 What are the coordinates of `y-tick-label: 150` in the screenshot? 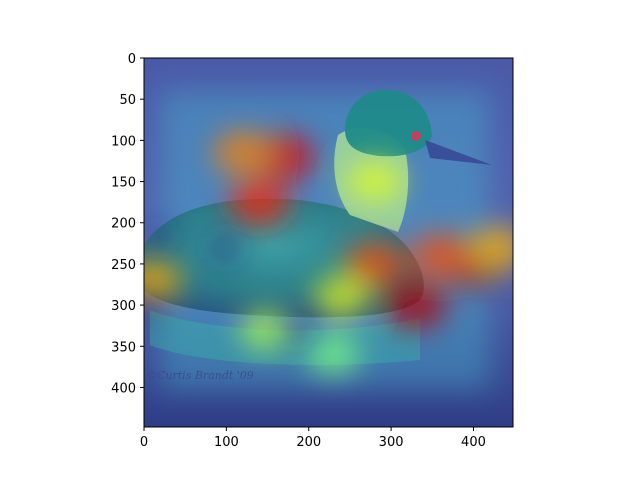 It's located at (123, 183).